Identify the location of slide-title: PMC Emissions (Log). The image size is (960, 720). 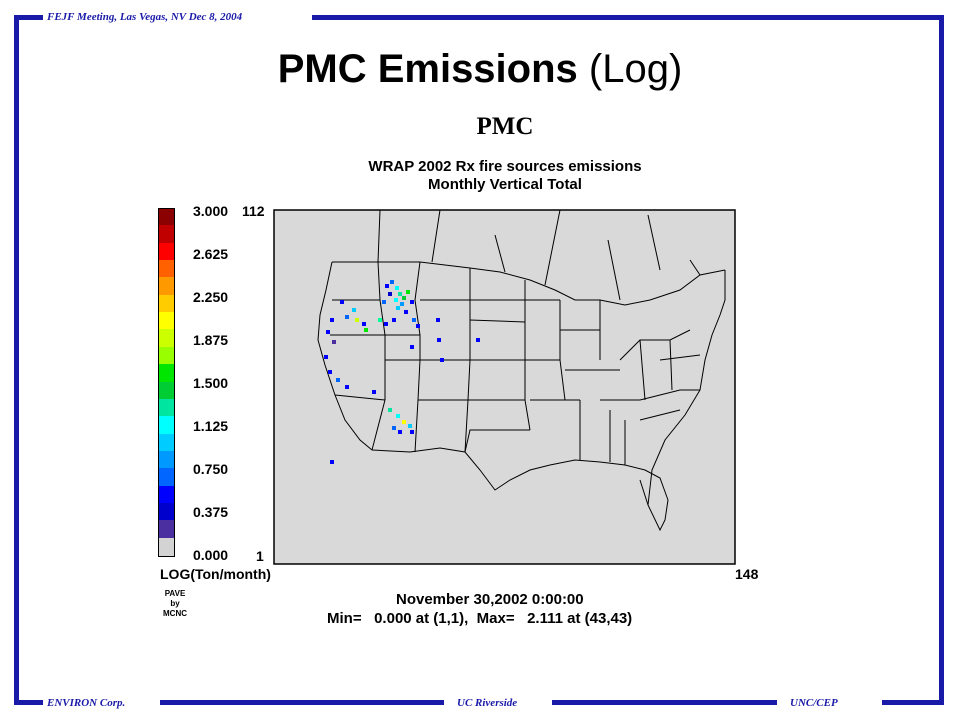
(480, 69).